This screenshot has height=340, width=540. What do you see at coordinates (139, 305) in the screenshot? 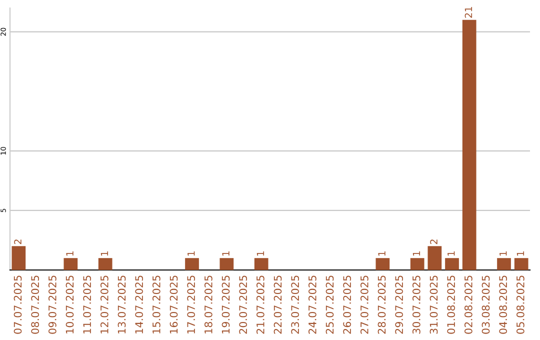
I see `x-tick-label: 14.07.2025` at bounding box center [139, 305].